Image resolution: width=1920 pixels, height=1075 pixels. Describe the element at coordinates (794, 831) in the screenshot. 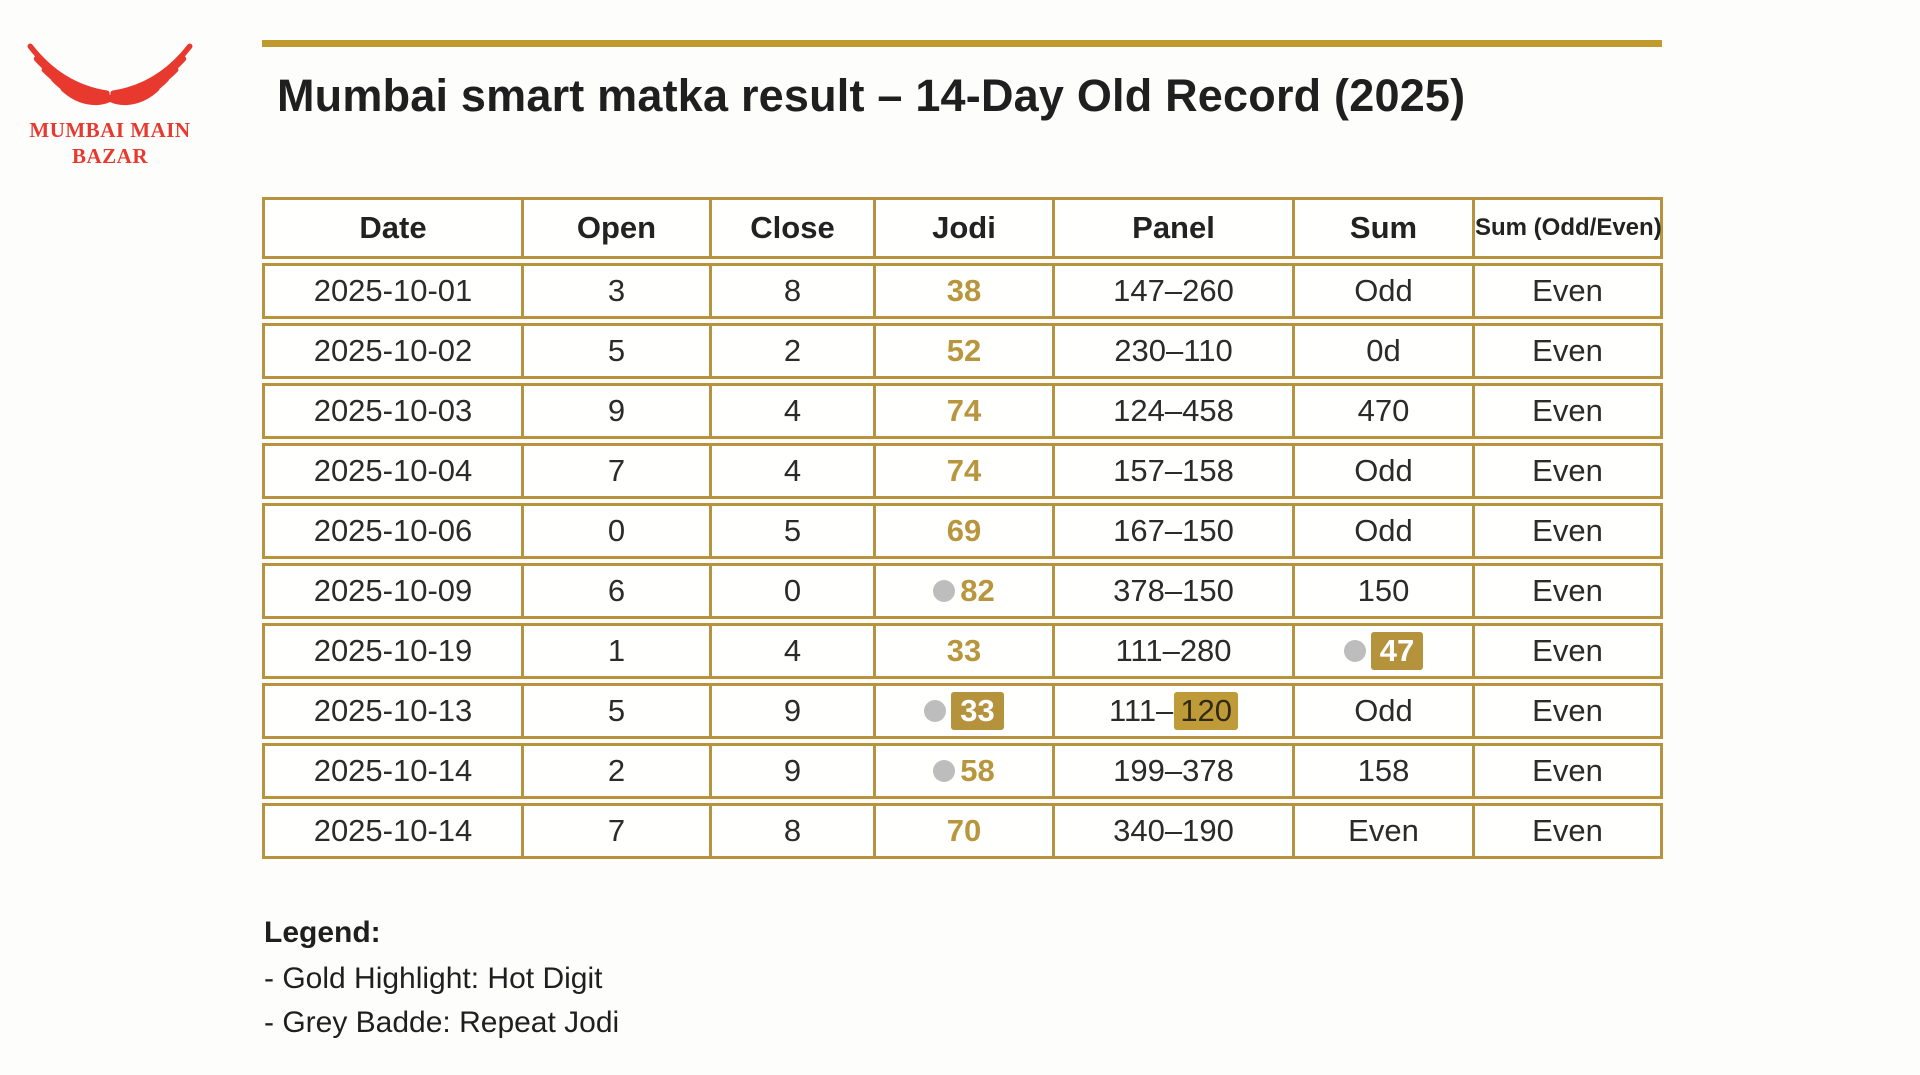

I see `cell-close: 8` at that location.